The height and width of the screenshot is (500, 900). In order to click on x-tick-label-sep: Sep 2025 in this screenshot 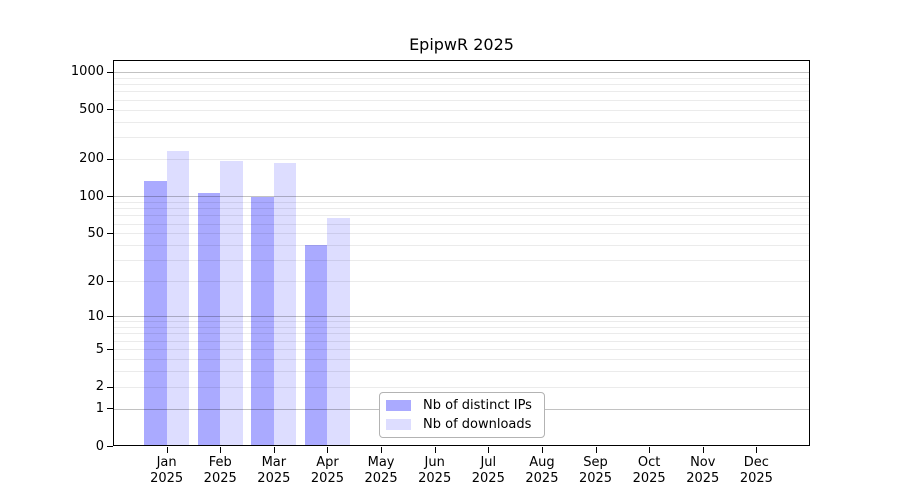, I will do `click(595, 470)`.